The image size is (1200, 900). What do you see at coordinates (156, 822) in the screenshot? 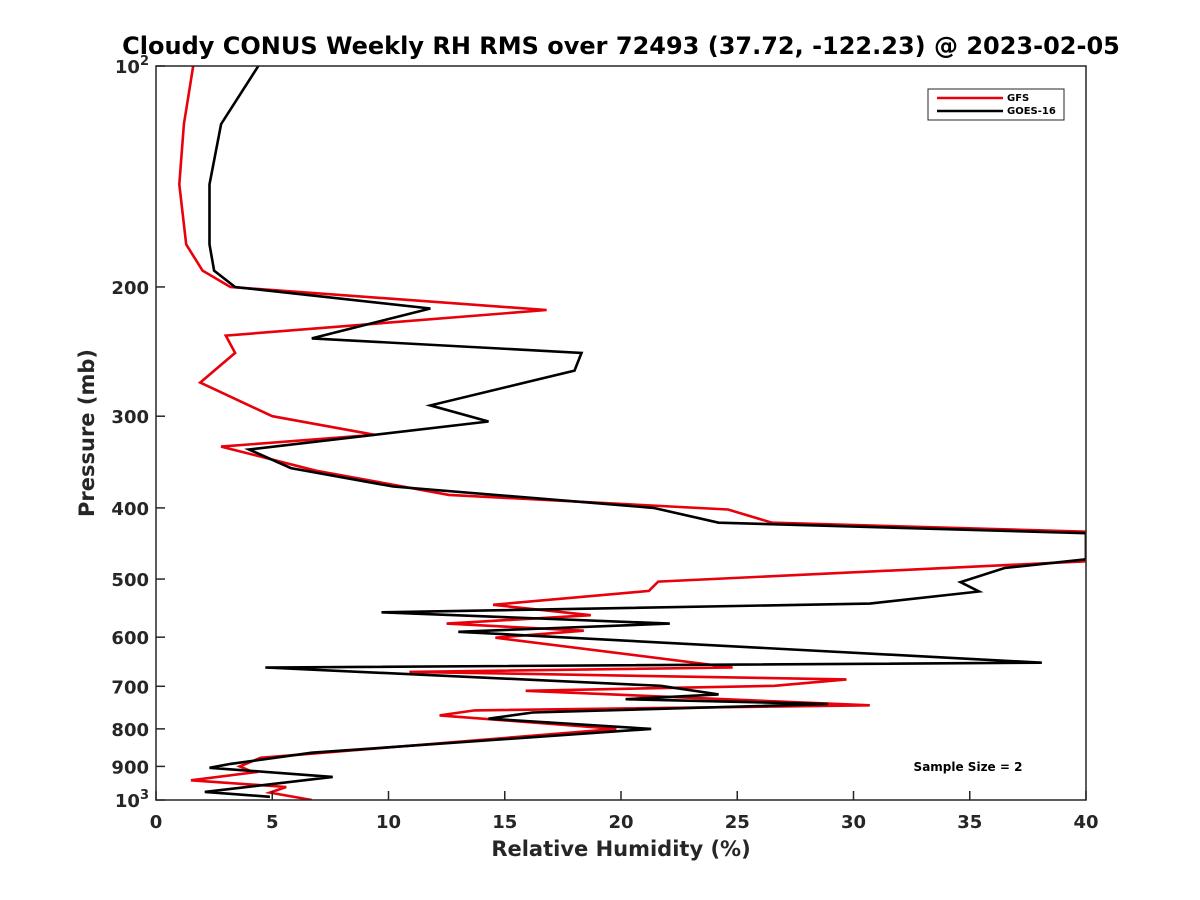
I see `x-tick-label: 0` at bounding box center [156, 822].